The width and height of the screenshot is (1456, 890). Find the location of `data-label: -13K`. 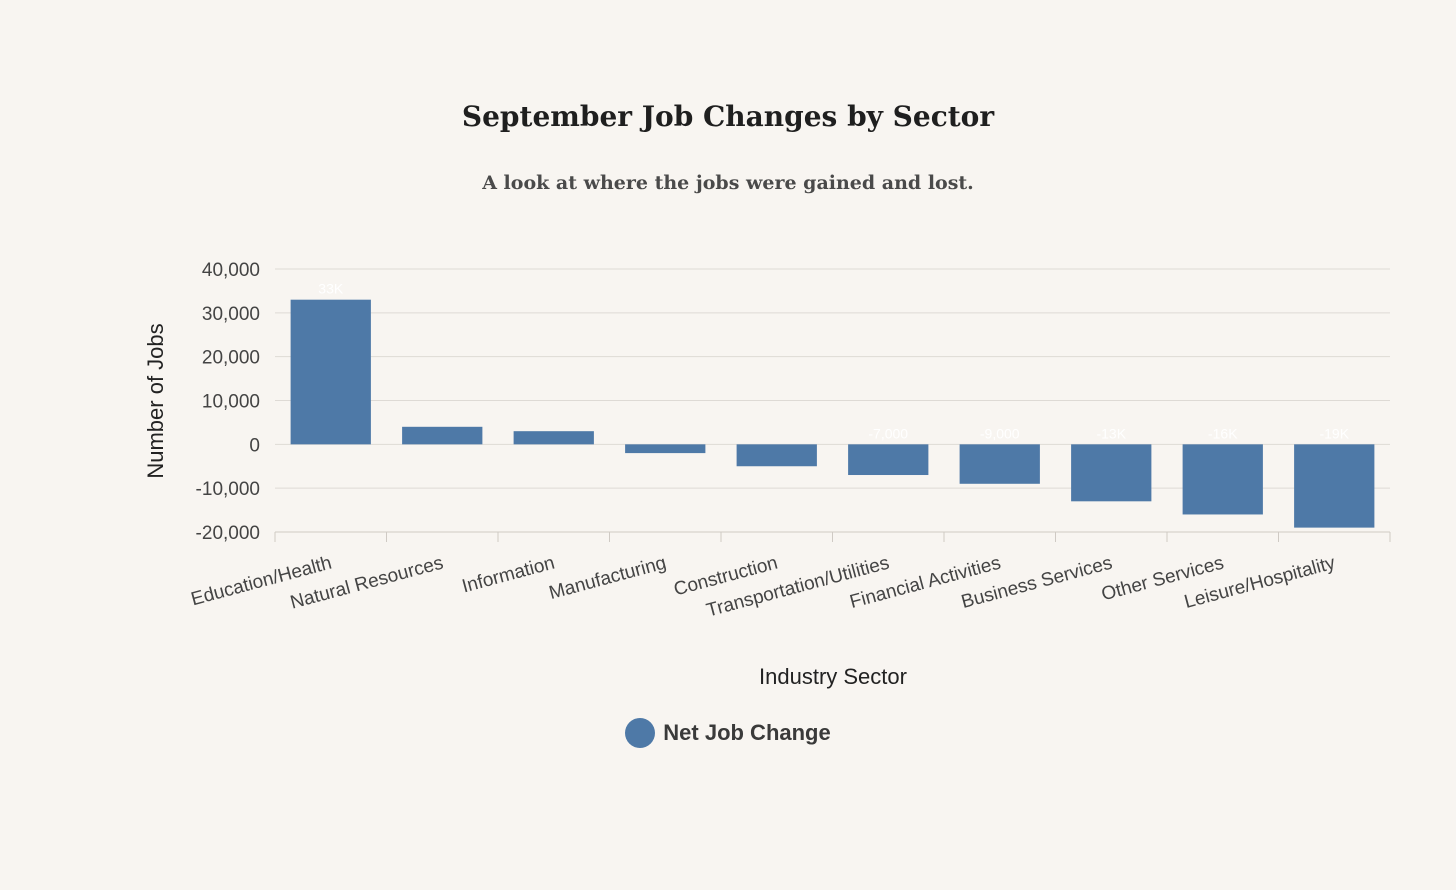

data-label: -13K is located at coordinates (1111, 433).